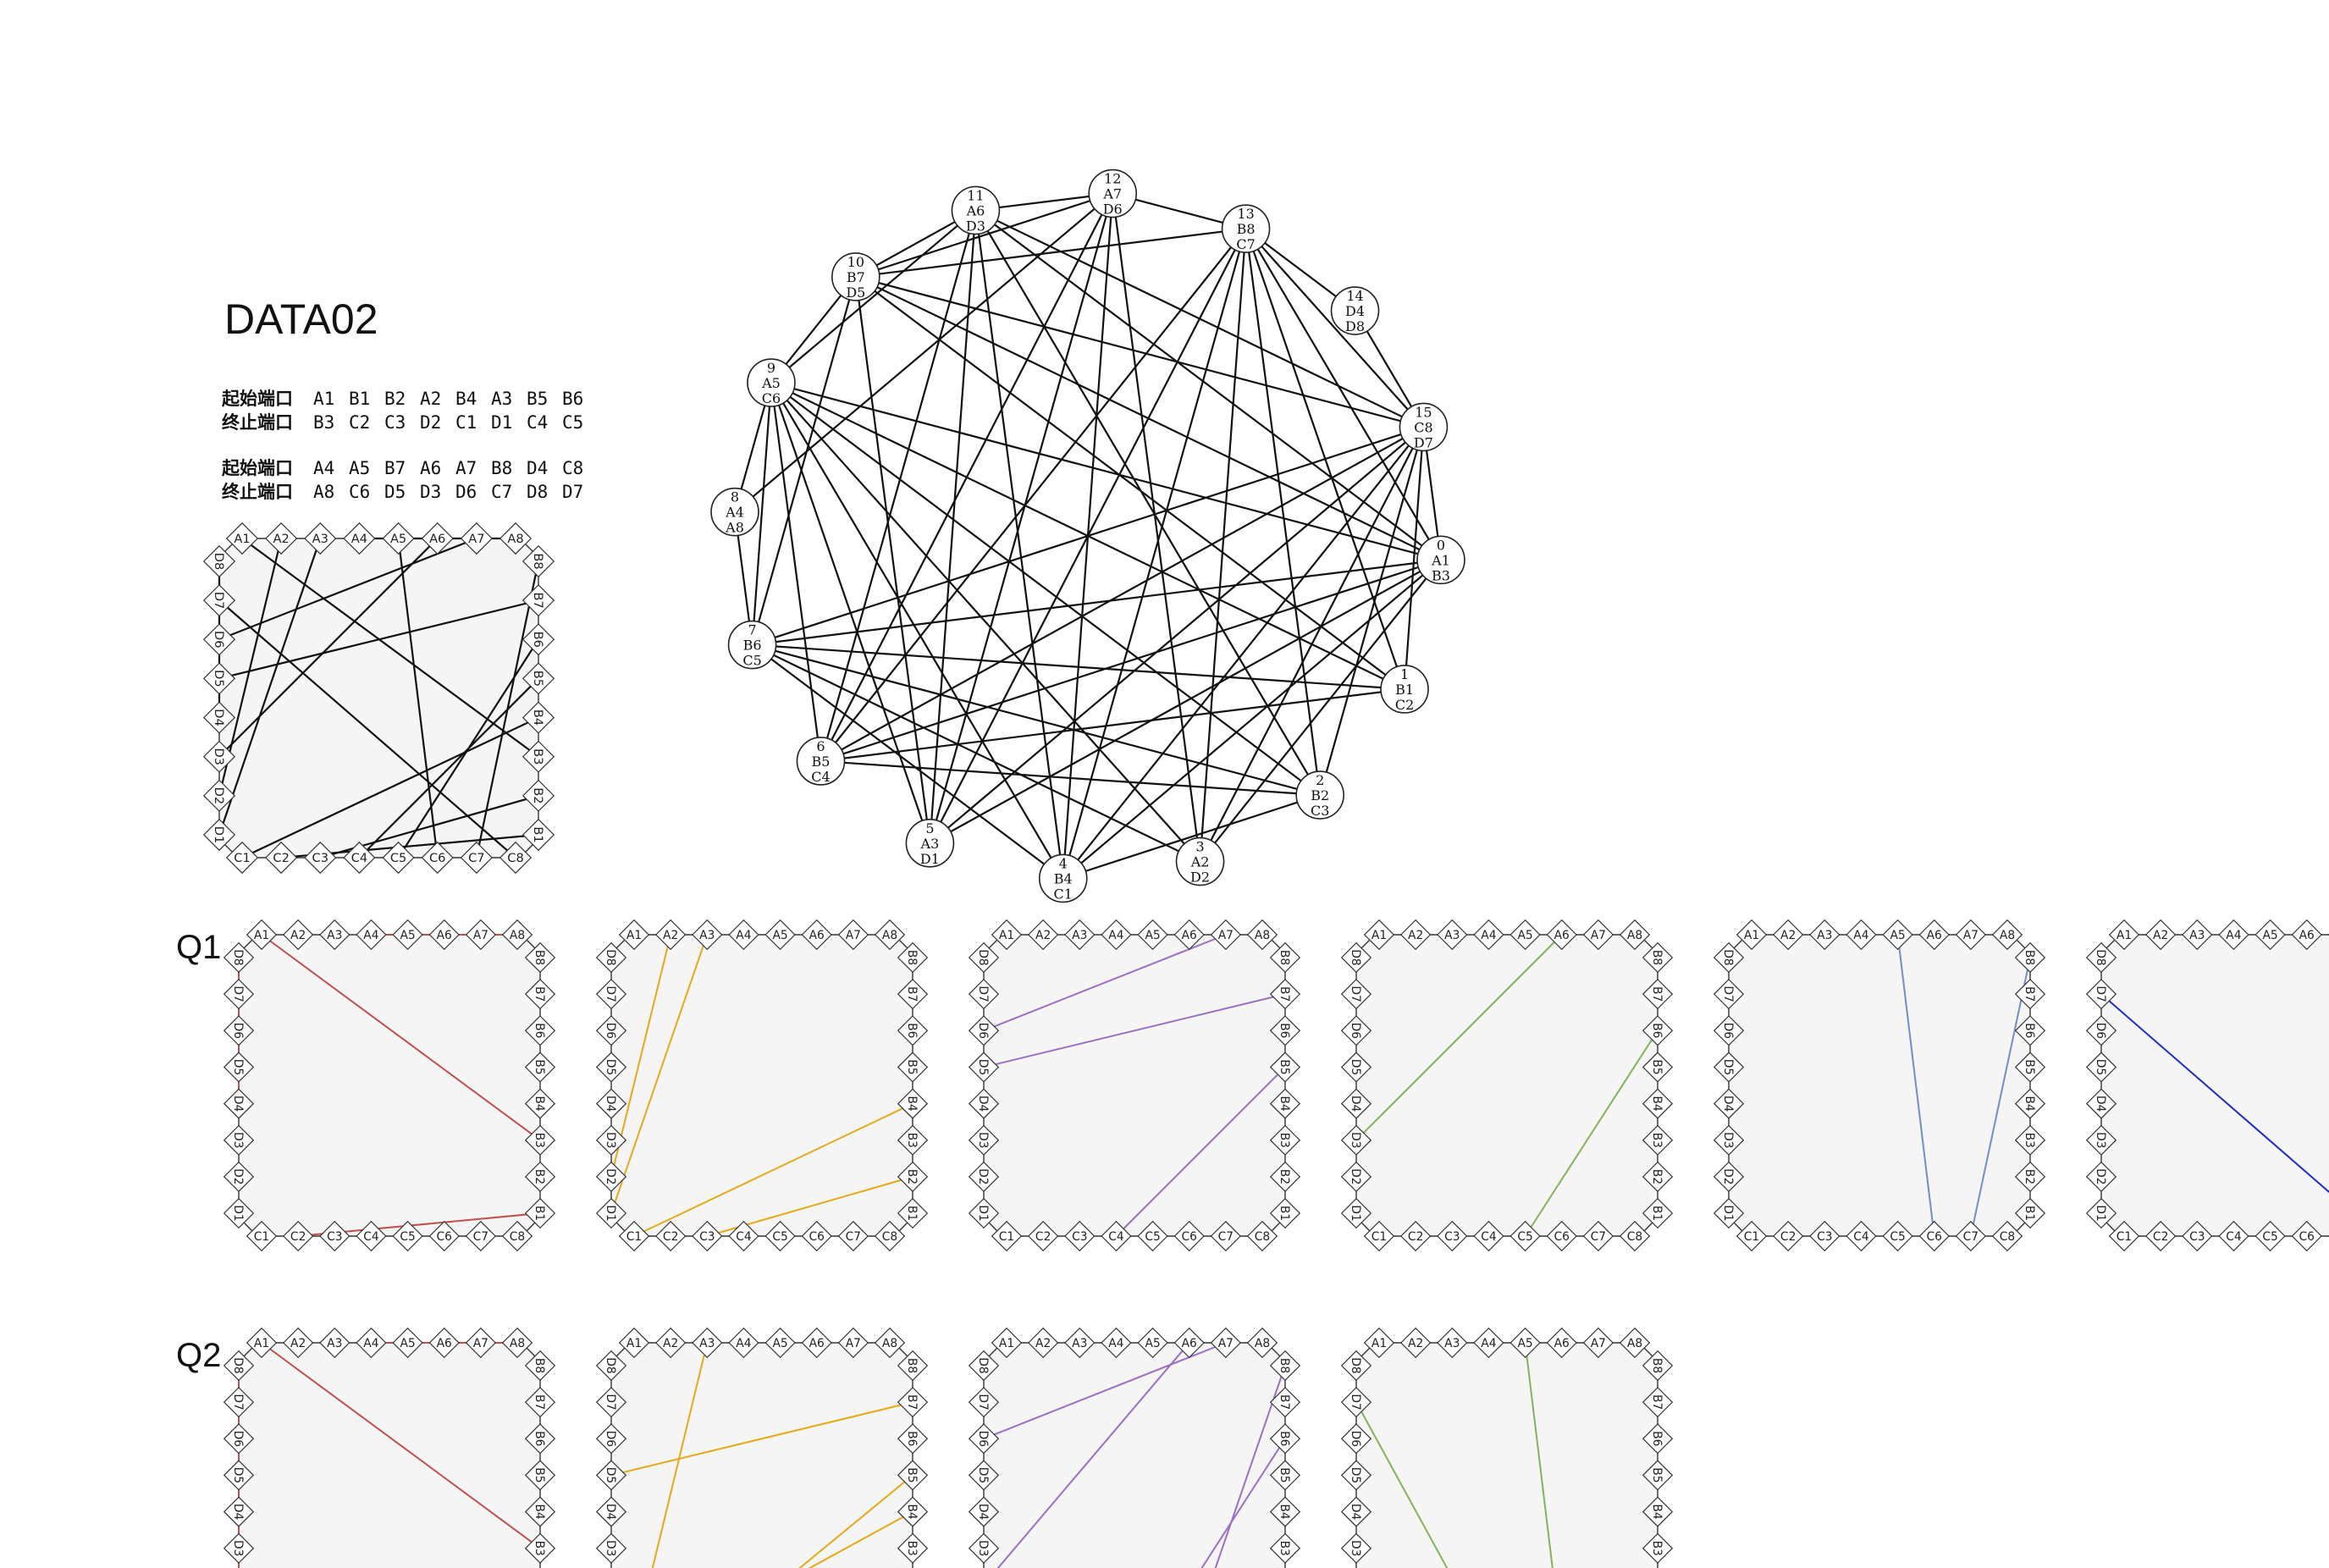 The width and height of the screenshot is (2329, 1568). I want to click on port-label: A1, so click(261, 1343).